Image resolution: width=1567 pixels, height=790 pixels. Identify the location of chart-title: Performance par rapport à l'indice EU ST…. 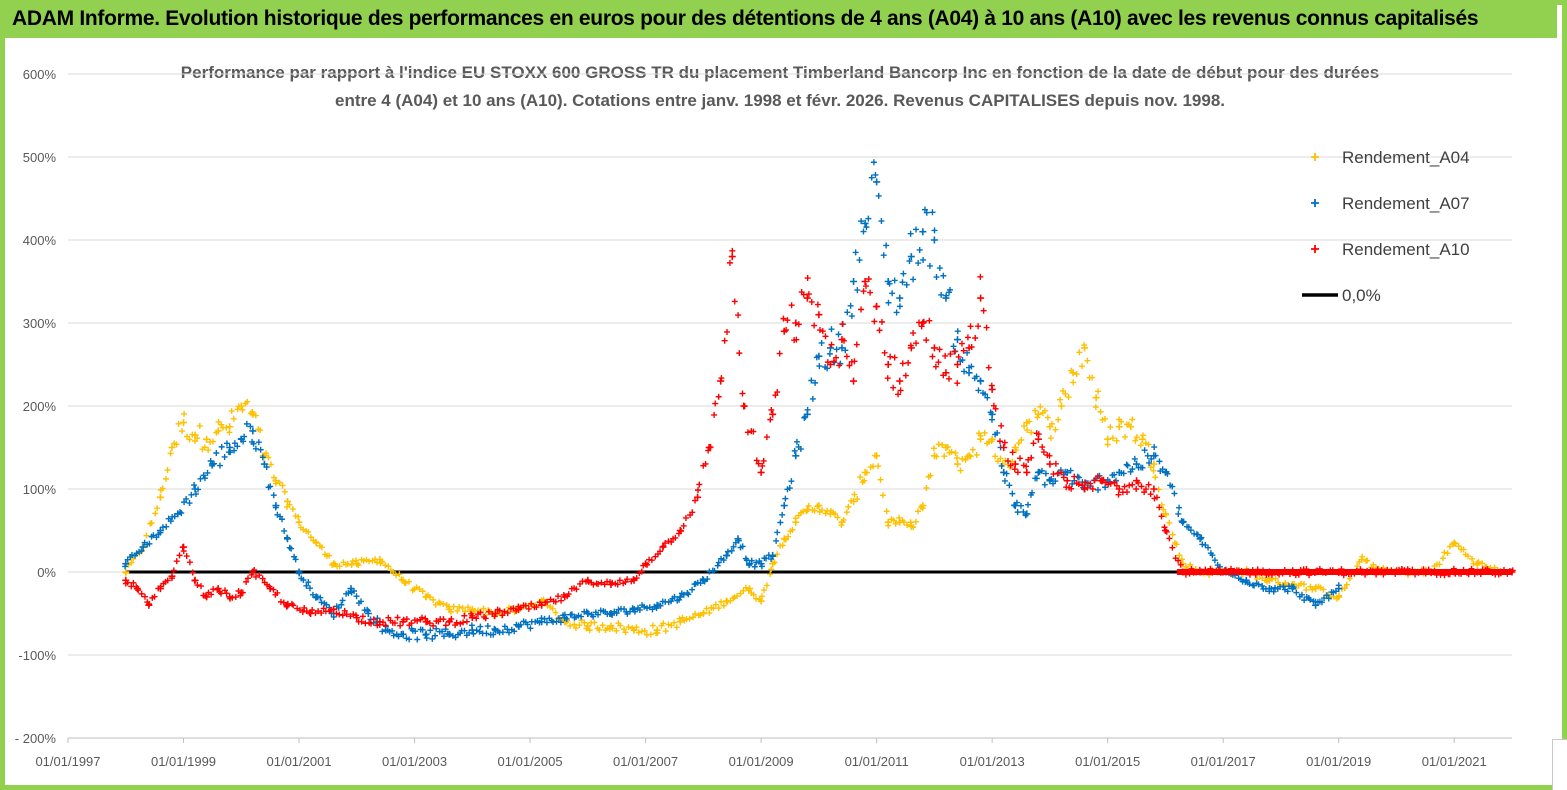
(780, 86).